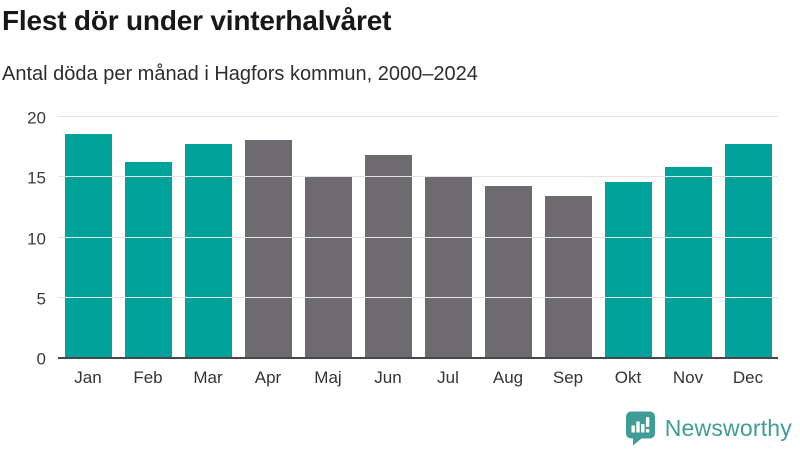 The width and height of the screenshot is (800, 450). What do you see at coordinates (448, 266) in the screenshot?
I see `bar-jul` at bounding box center [448, 266].